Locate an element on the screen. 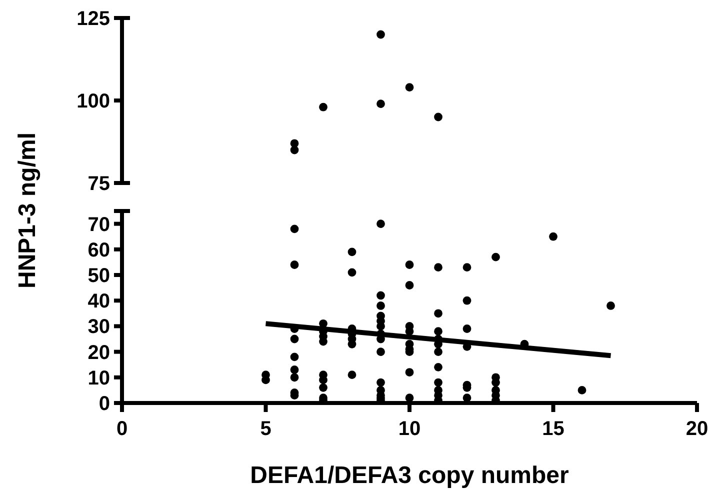  y-tick-label: 0 is located at coordinates (104, 404).